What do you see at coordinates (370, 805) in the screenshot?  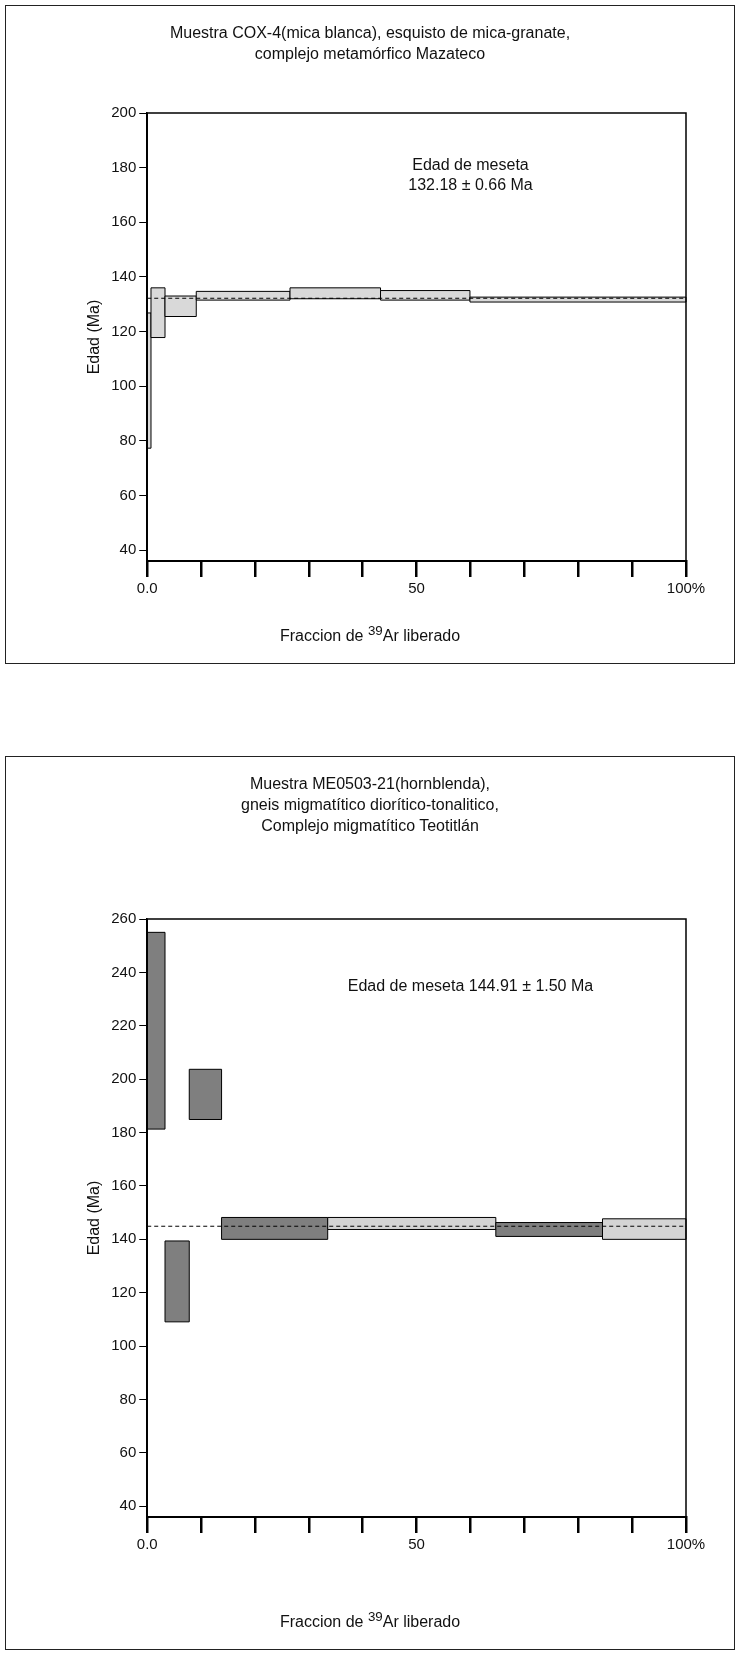 I see `chart-title: Muestra ME0503-21(hornblenda), gneis migmatítico diorítico-tonalitico, Complejo migmatítico Teotitlán` at bounding box center [370, 805].